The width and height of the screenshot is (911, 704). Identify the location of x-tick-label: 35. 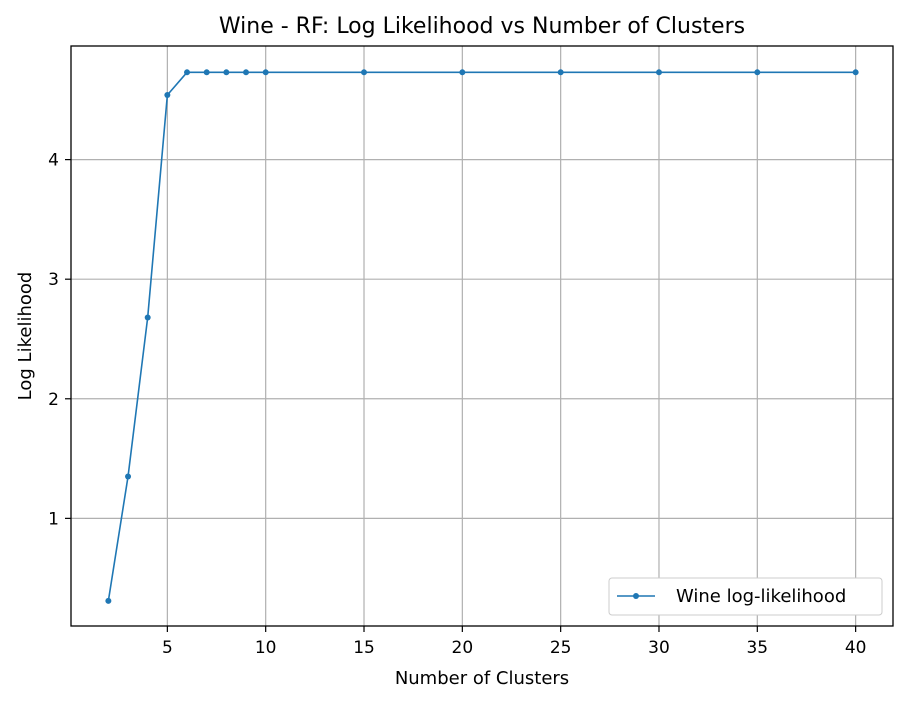
(757, 648).